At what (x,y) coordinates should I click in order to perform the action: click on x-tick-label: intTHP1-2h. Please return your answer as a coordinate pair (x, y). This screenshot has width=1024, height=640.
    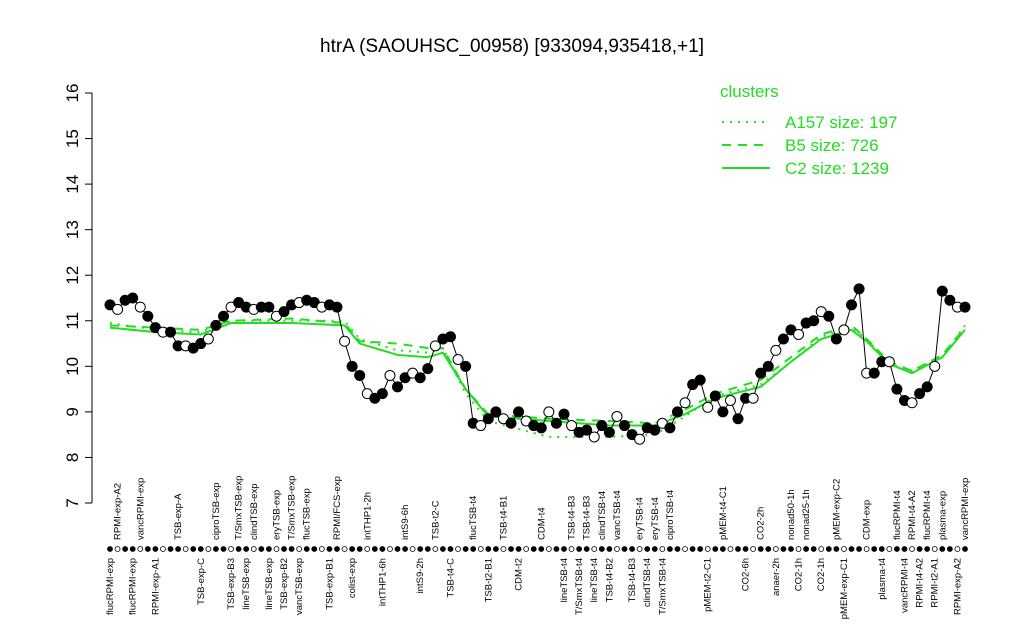
    Looking at the image, I should click on (367, 516).